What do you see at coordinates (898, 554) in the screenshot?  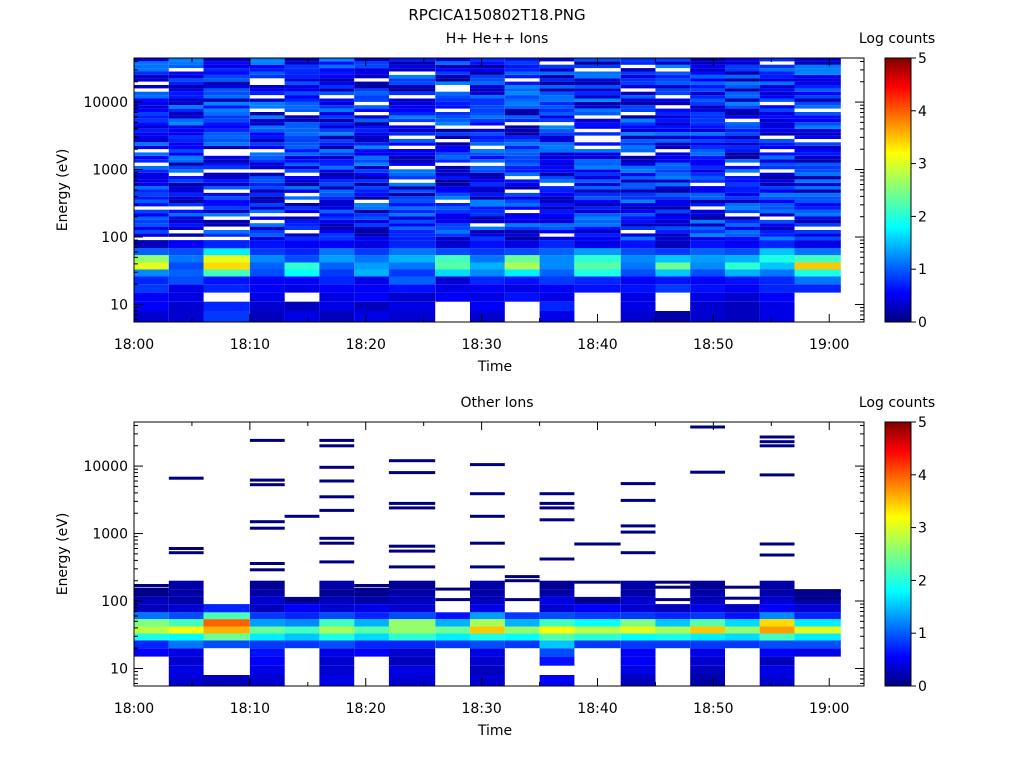 I see `colorbar-gradient` at bounding box center [898, 554].